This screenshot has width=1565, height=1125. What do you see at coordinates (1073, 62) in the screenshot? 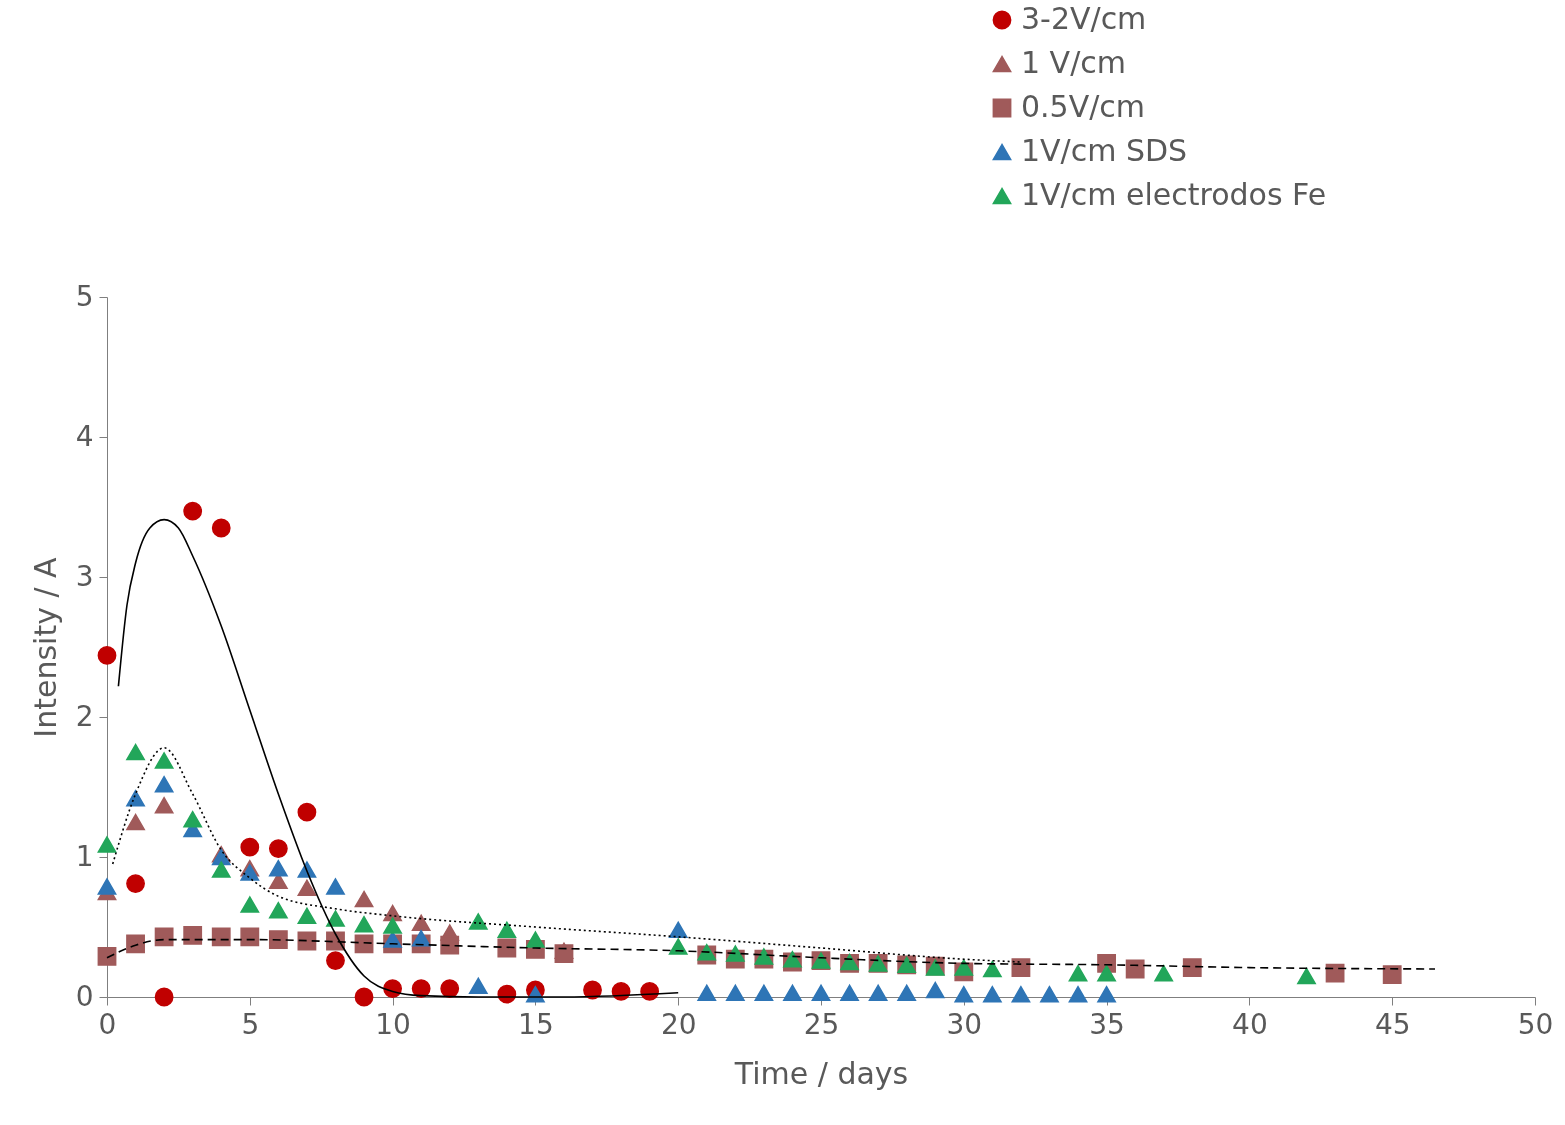
I see `legend-label: 1 V/cm` at bounding box center [1073, 62].